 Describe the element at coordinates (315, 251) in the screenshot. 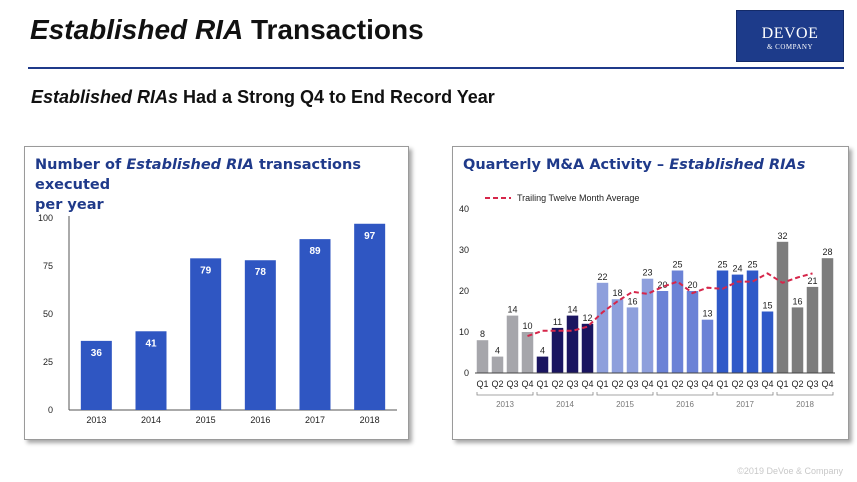

I see `annual-bar-value-label: 89` at that location.